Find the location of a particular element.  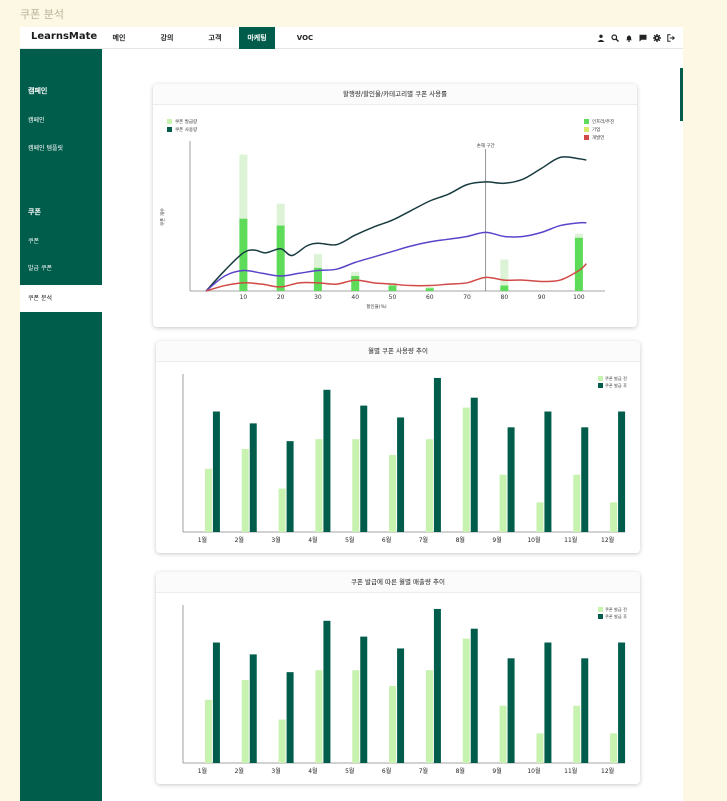

chart-title: 쿠폰 발급에 따른 월별 매출량 추이 is located at coordinates (398, 582).